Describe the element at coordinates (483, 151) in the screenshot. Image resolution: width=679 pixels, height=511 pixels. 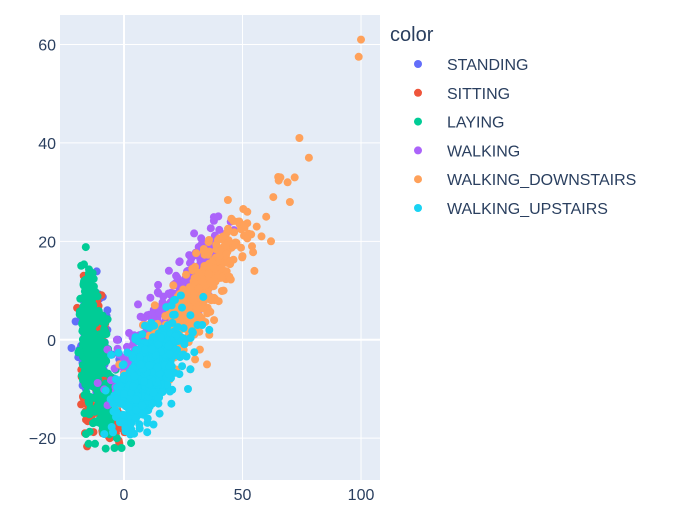
I see `legend-label: WALKING` at that location.